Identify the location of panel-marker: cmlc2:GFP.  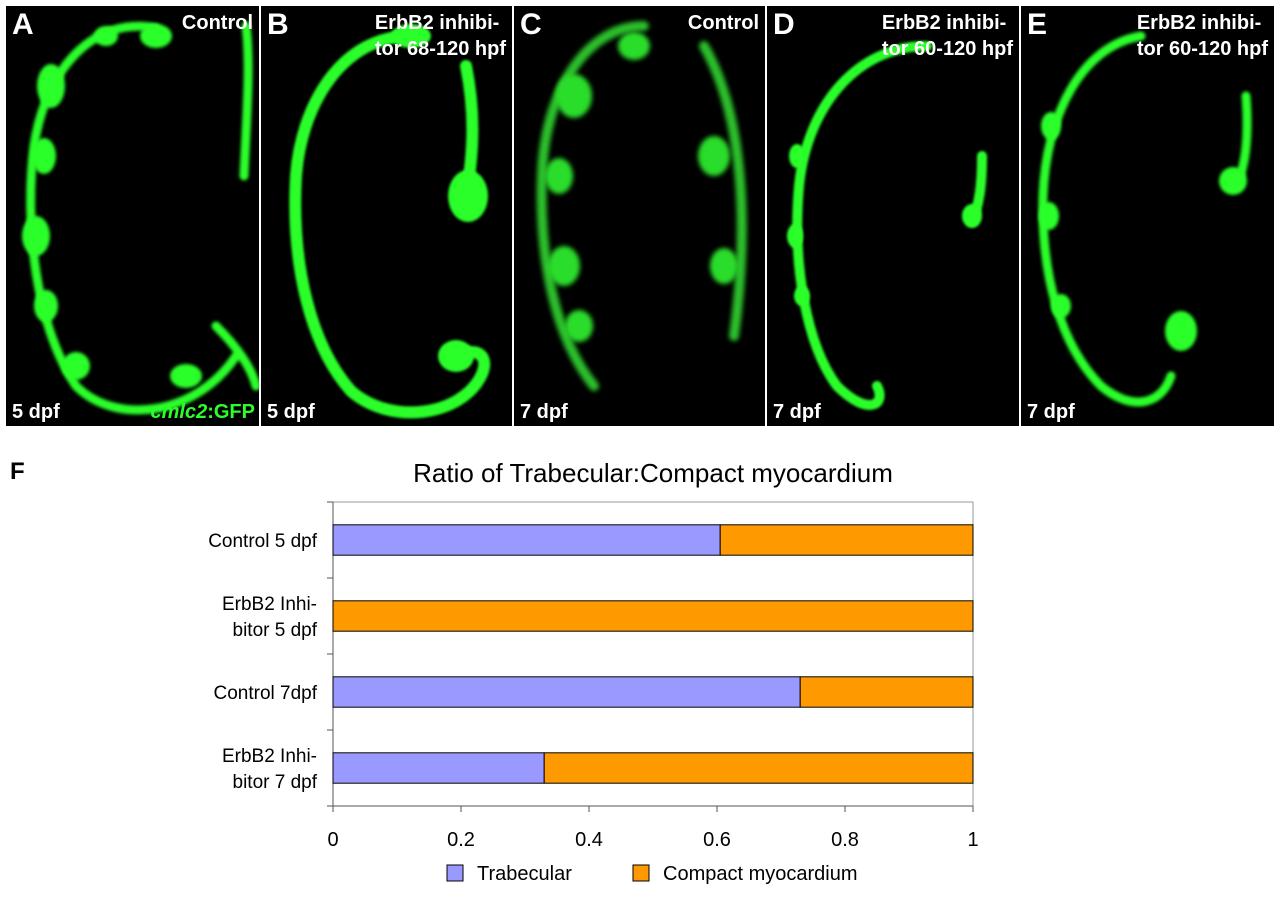
(203, 412).